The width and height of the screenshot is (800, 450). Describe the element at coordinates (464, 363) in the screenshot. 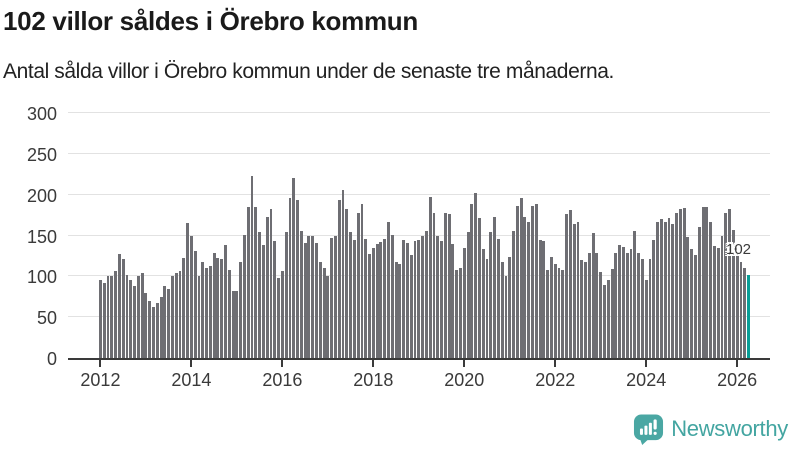

I see `x-tick-2020` at that location.